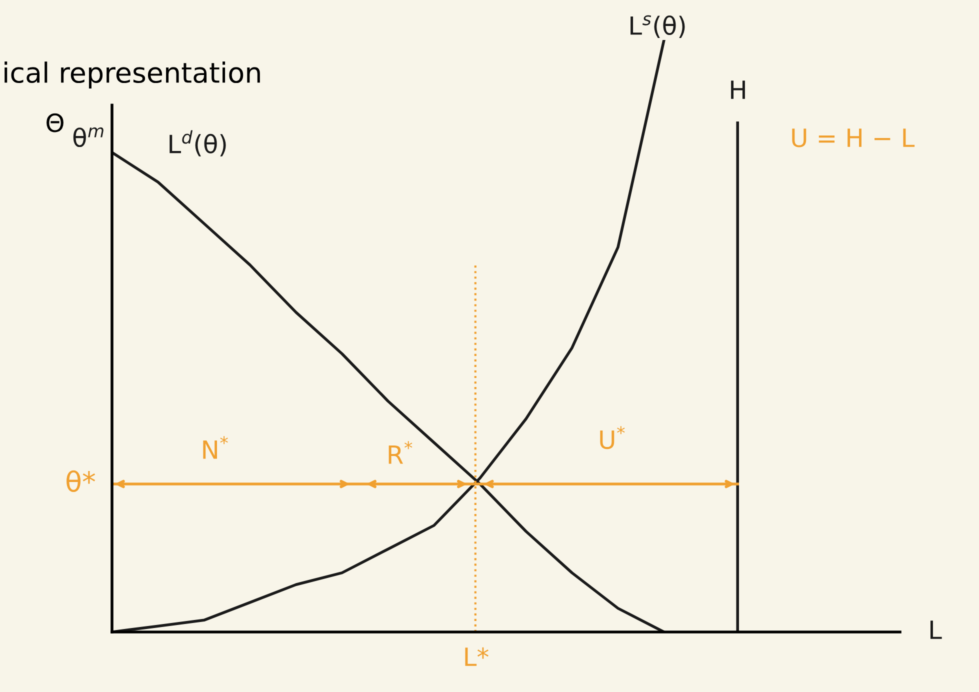 Image resolution: width=979 pixels, height=692 pixels. What do you see at coordinates (132, 75) in the screenshot?
I see `text: ical representation` at bounding box center [132, 75].